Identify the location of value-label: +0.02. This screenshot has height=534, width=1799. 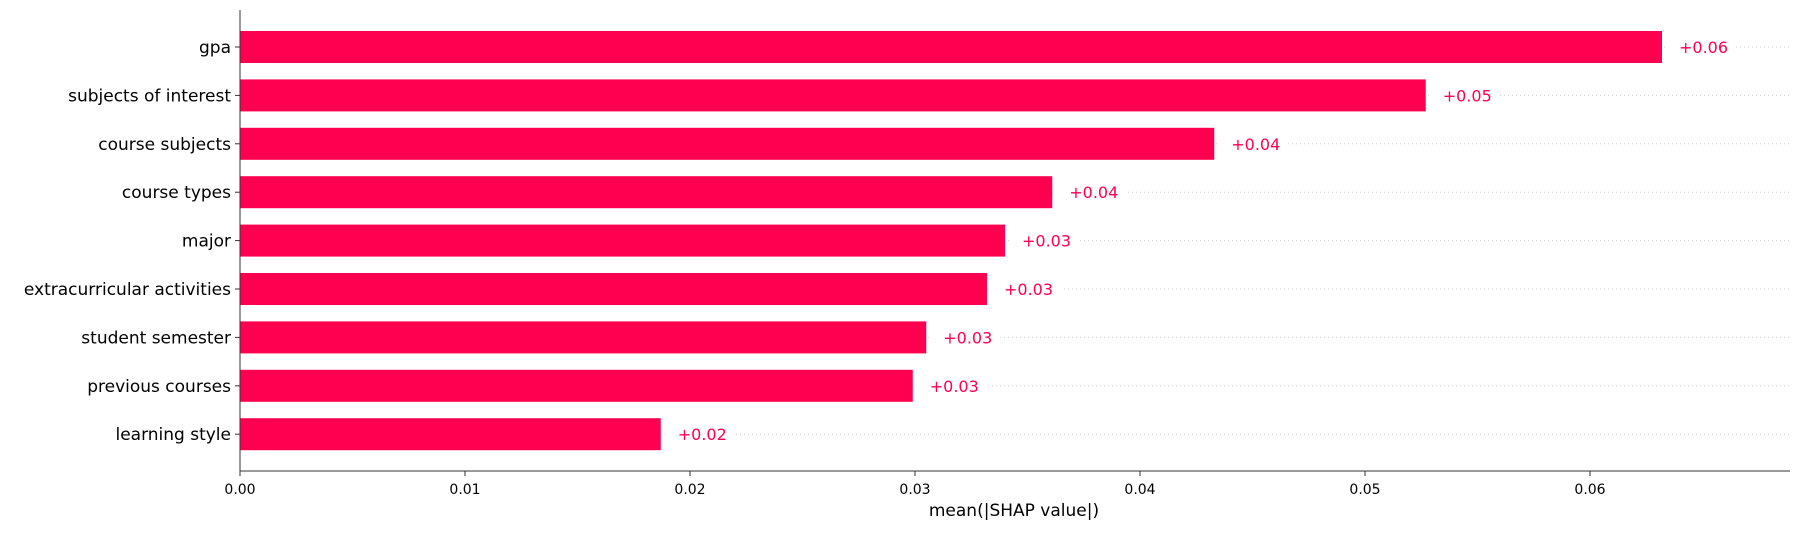
(702, 434).